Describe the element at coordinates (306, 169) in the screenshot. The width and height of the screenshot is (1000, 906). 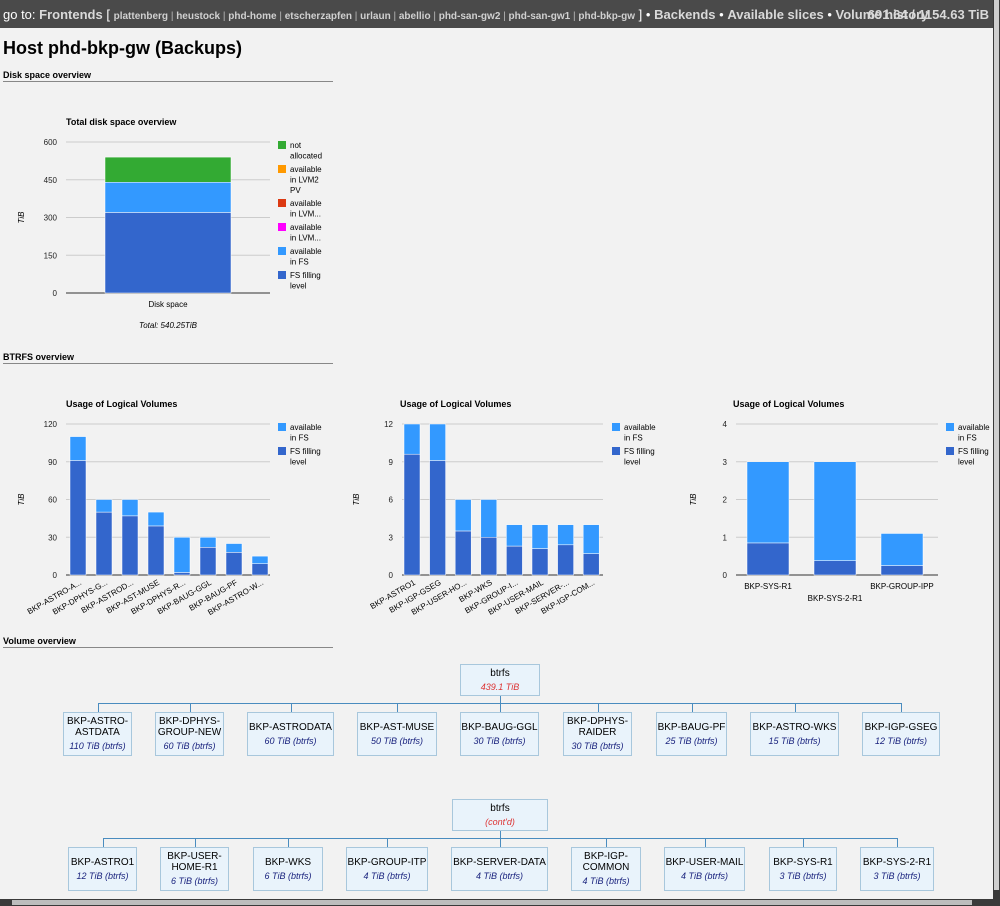
I see `disk-legend-label: available` at that location.